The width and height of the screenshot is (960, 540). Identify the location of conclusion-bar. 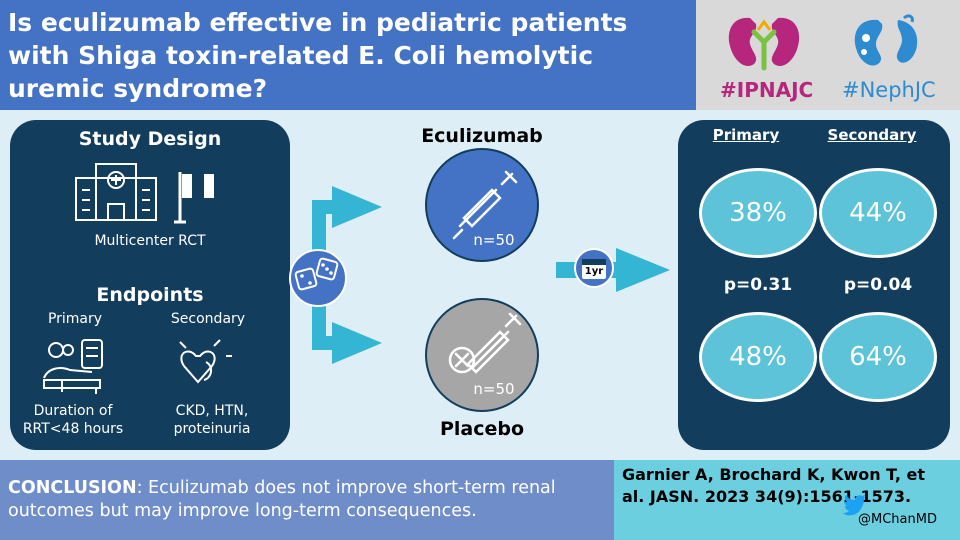
(307, 500).